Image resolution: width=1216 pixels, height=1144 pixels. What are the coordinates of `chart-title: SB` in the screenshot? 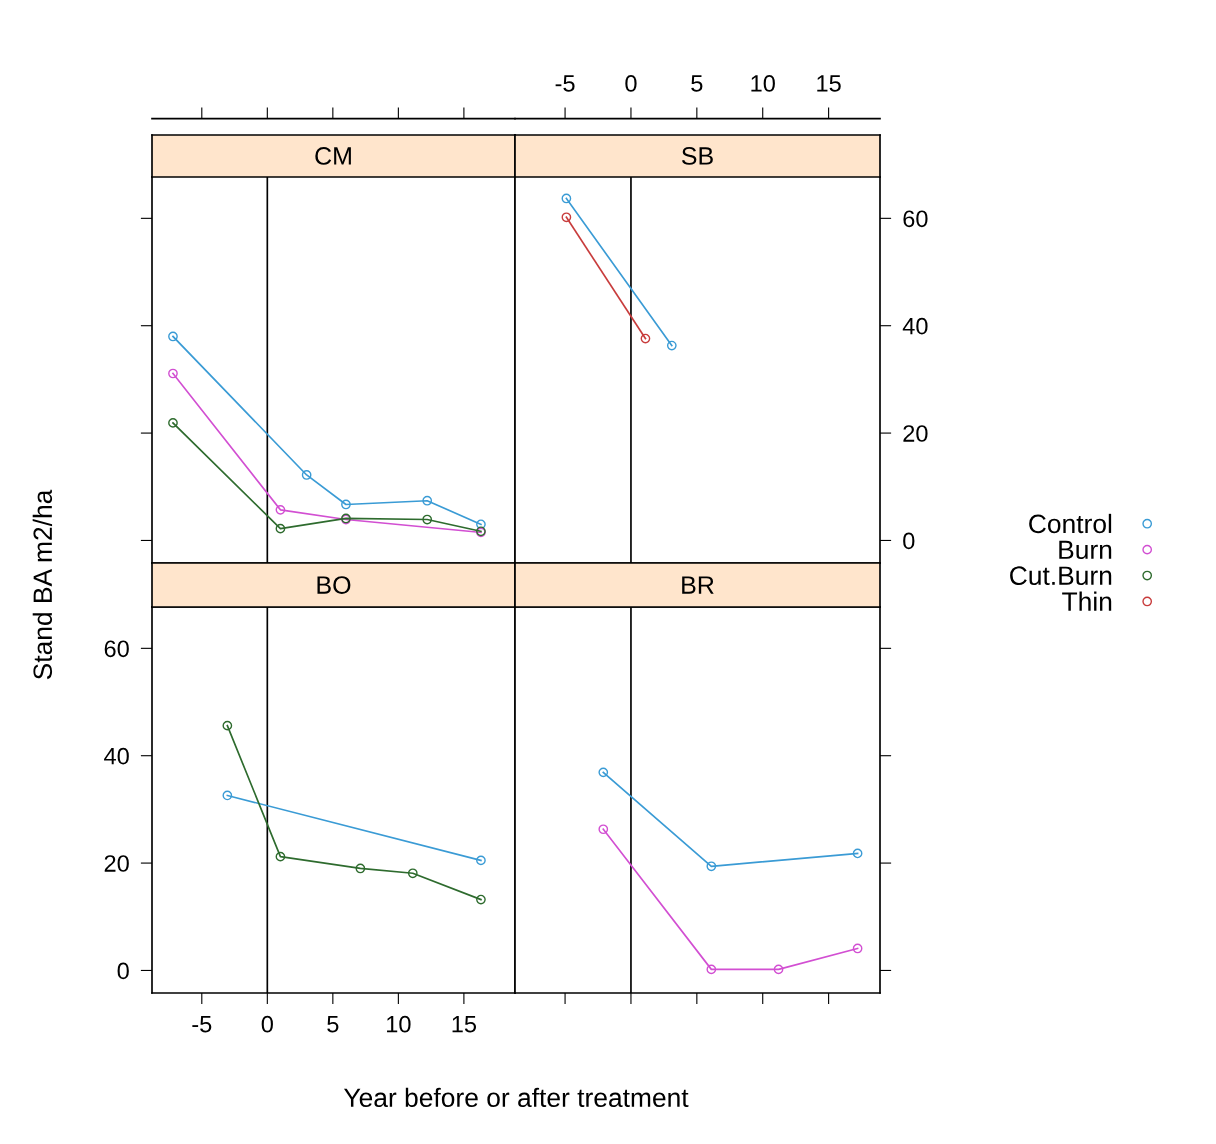 It's located at (697, 156).